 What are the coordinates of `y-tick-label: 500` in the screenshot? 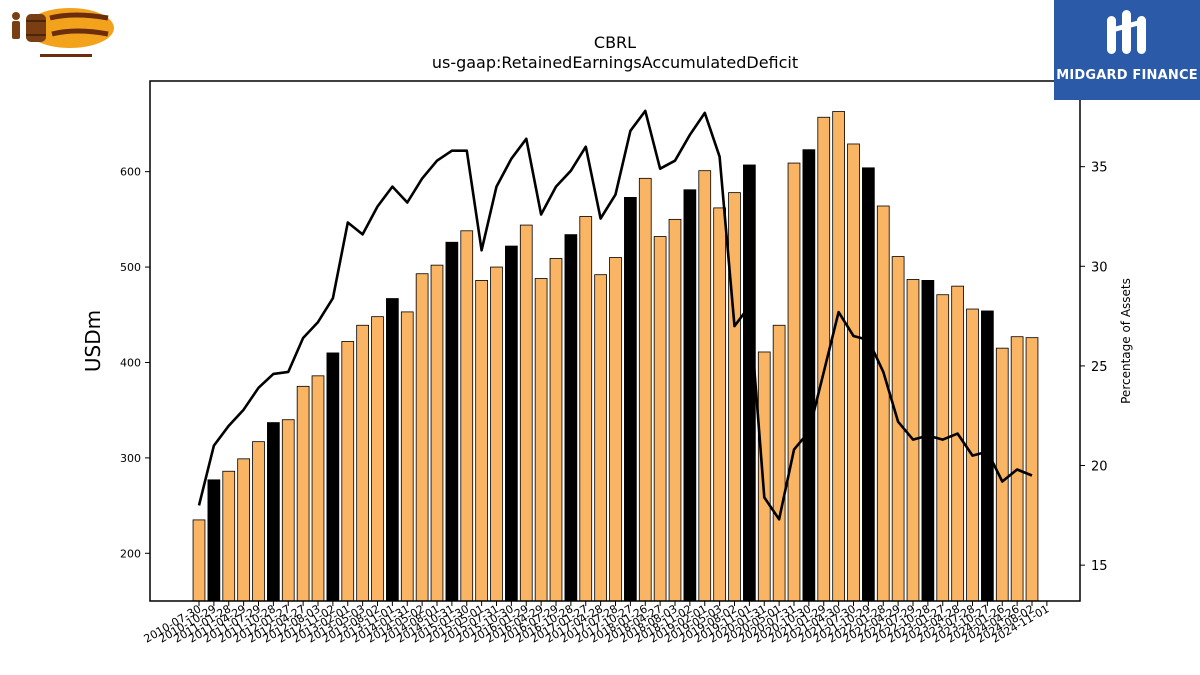 It's located at (130, 267).